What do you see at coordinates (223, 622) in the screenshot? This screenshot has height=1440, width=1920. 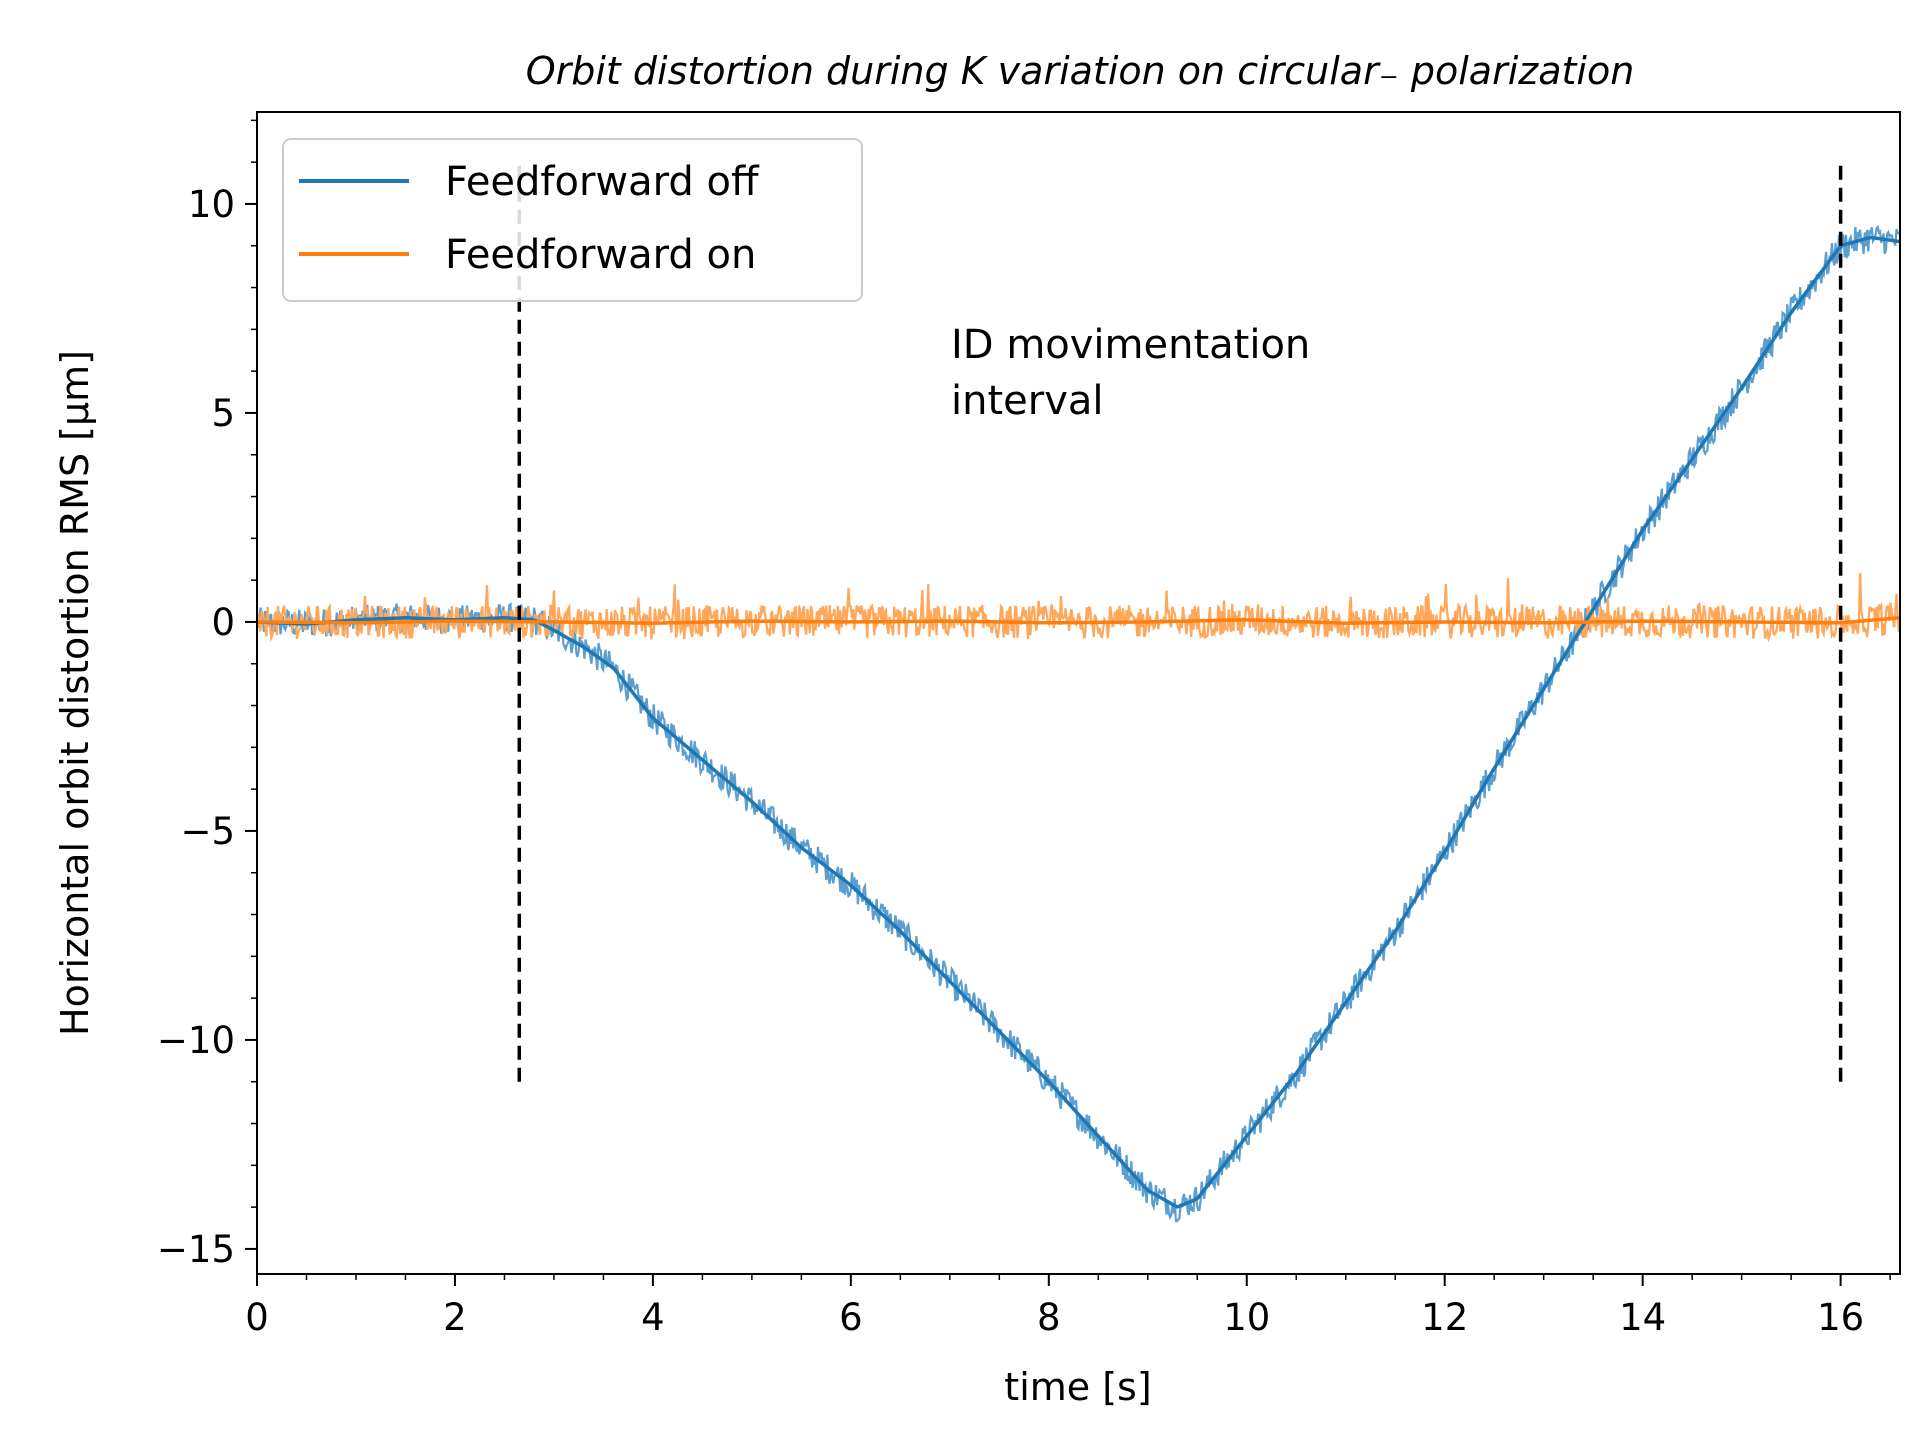 I see `y-tick-label: 0` at bounding box center [223, 622].